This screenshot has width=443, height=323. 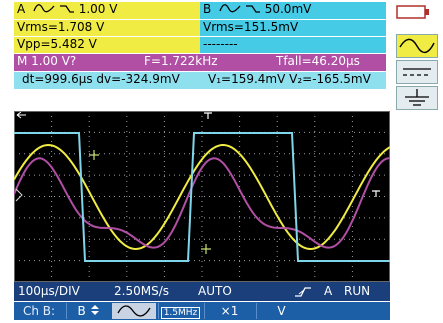 I want to click on channel-menu-bar: Ch B: B 1.5MHz ×1 V, so click(x=202, y=311).